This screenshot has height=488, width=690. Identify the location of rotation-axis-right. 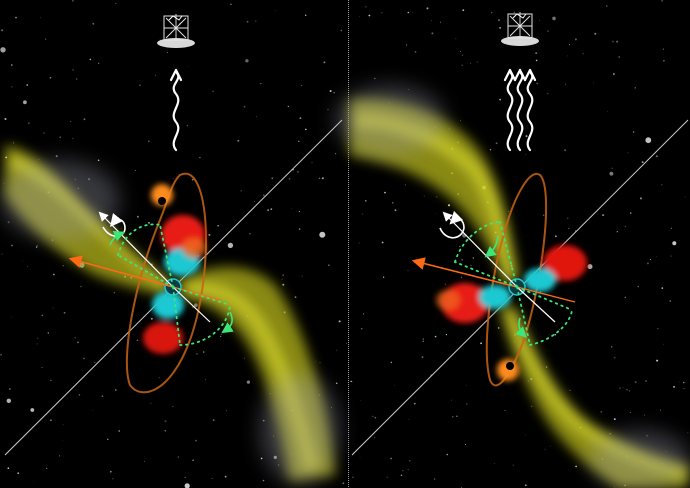
(480, 249).